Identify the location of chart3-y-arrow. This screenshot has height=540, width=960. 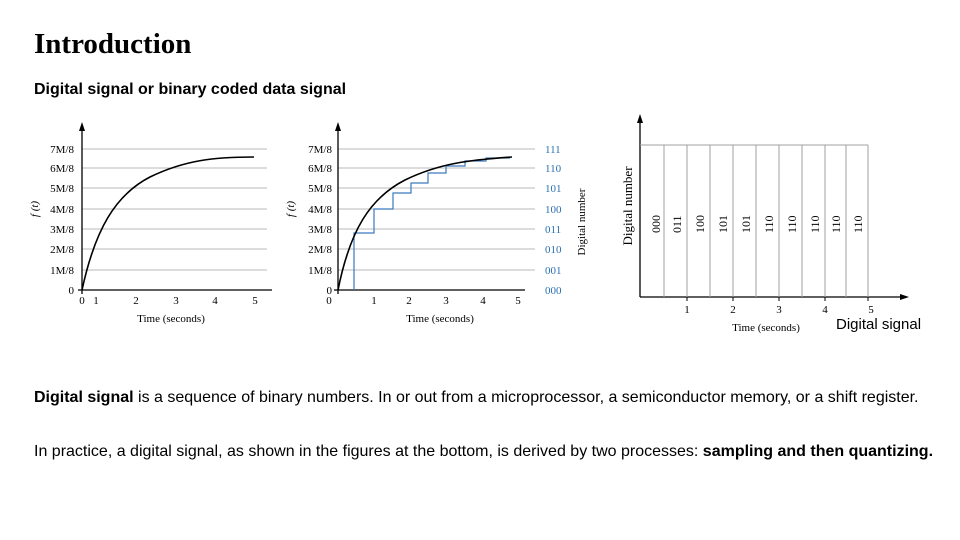
(640, 118).